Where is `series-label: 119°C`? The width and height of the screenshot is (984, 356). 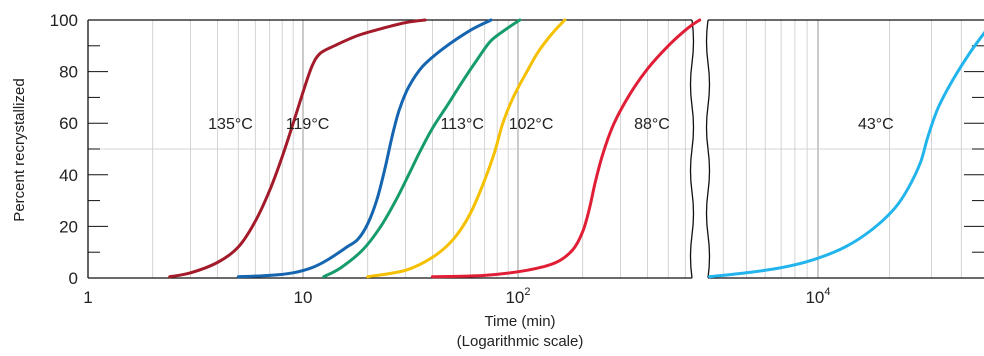 series-label: 119°C is located at coordinates (307, 124).